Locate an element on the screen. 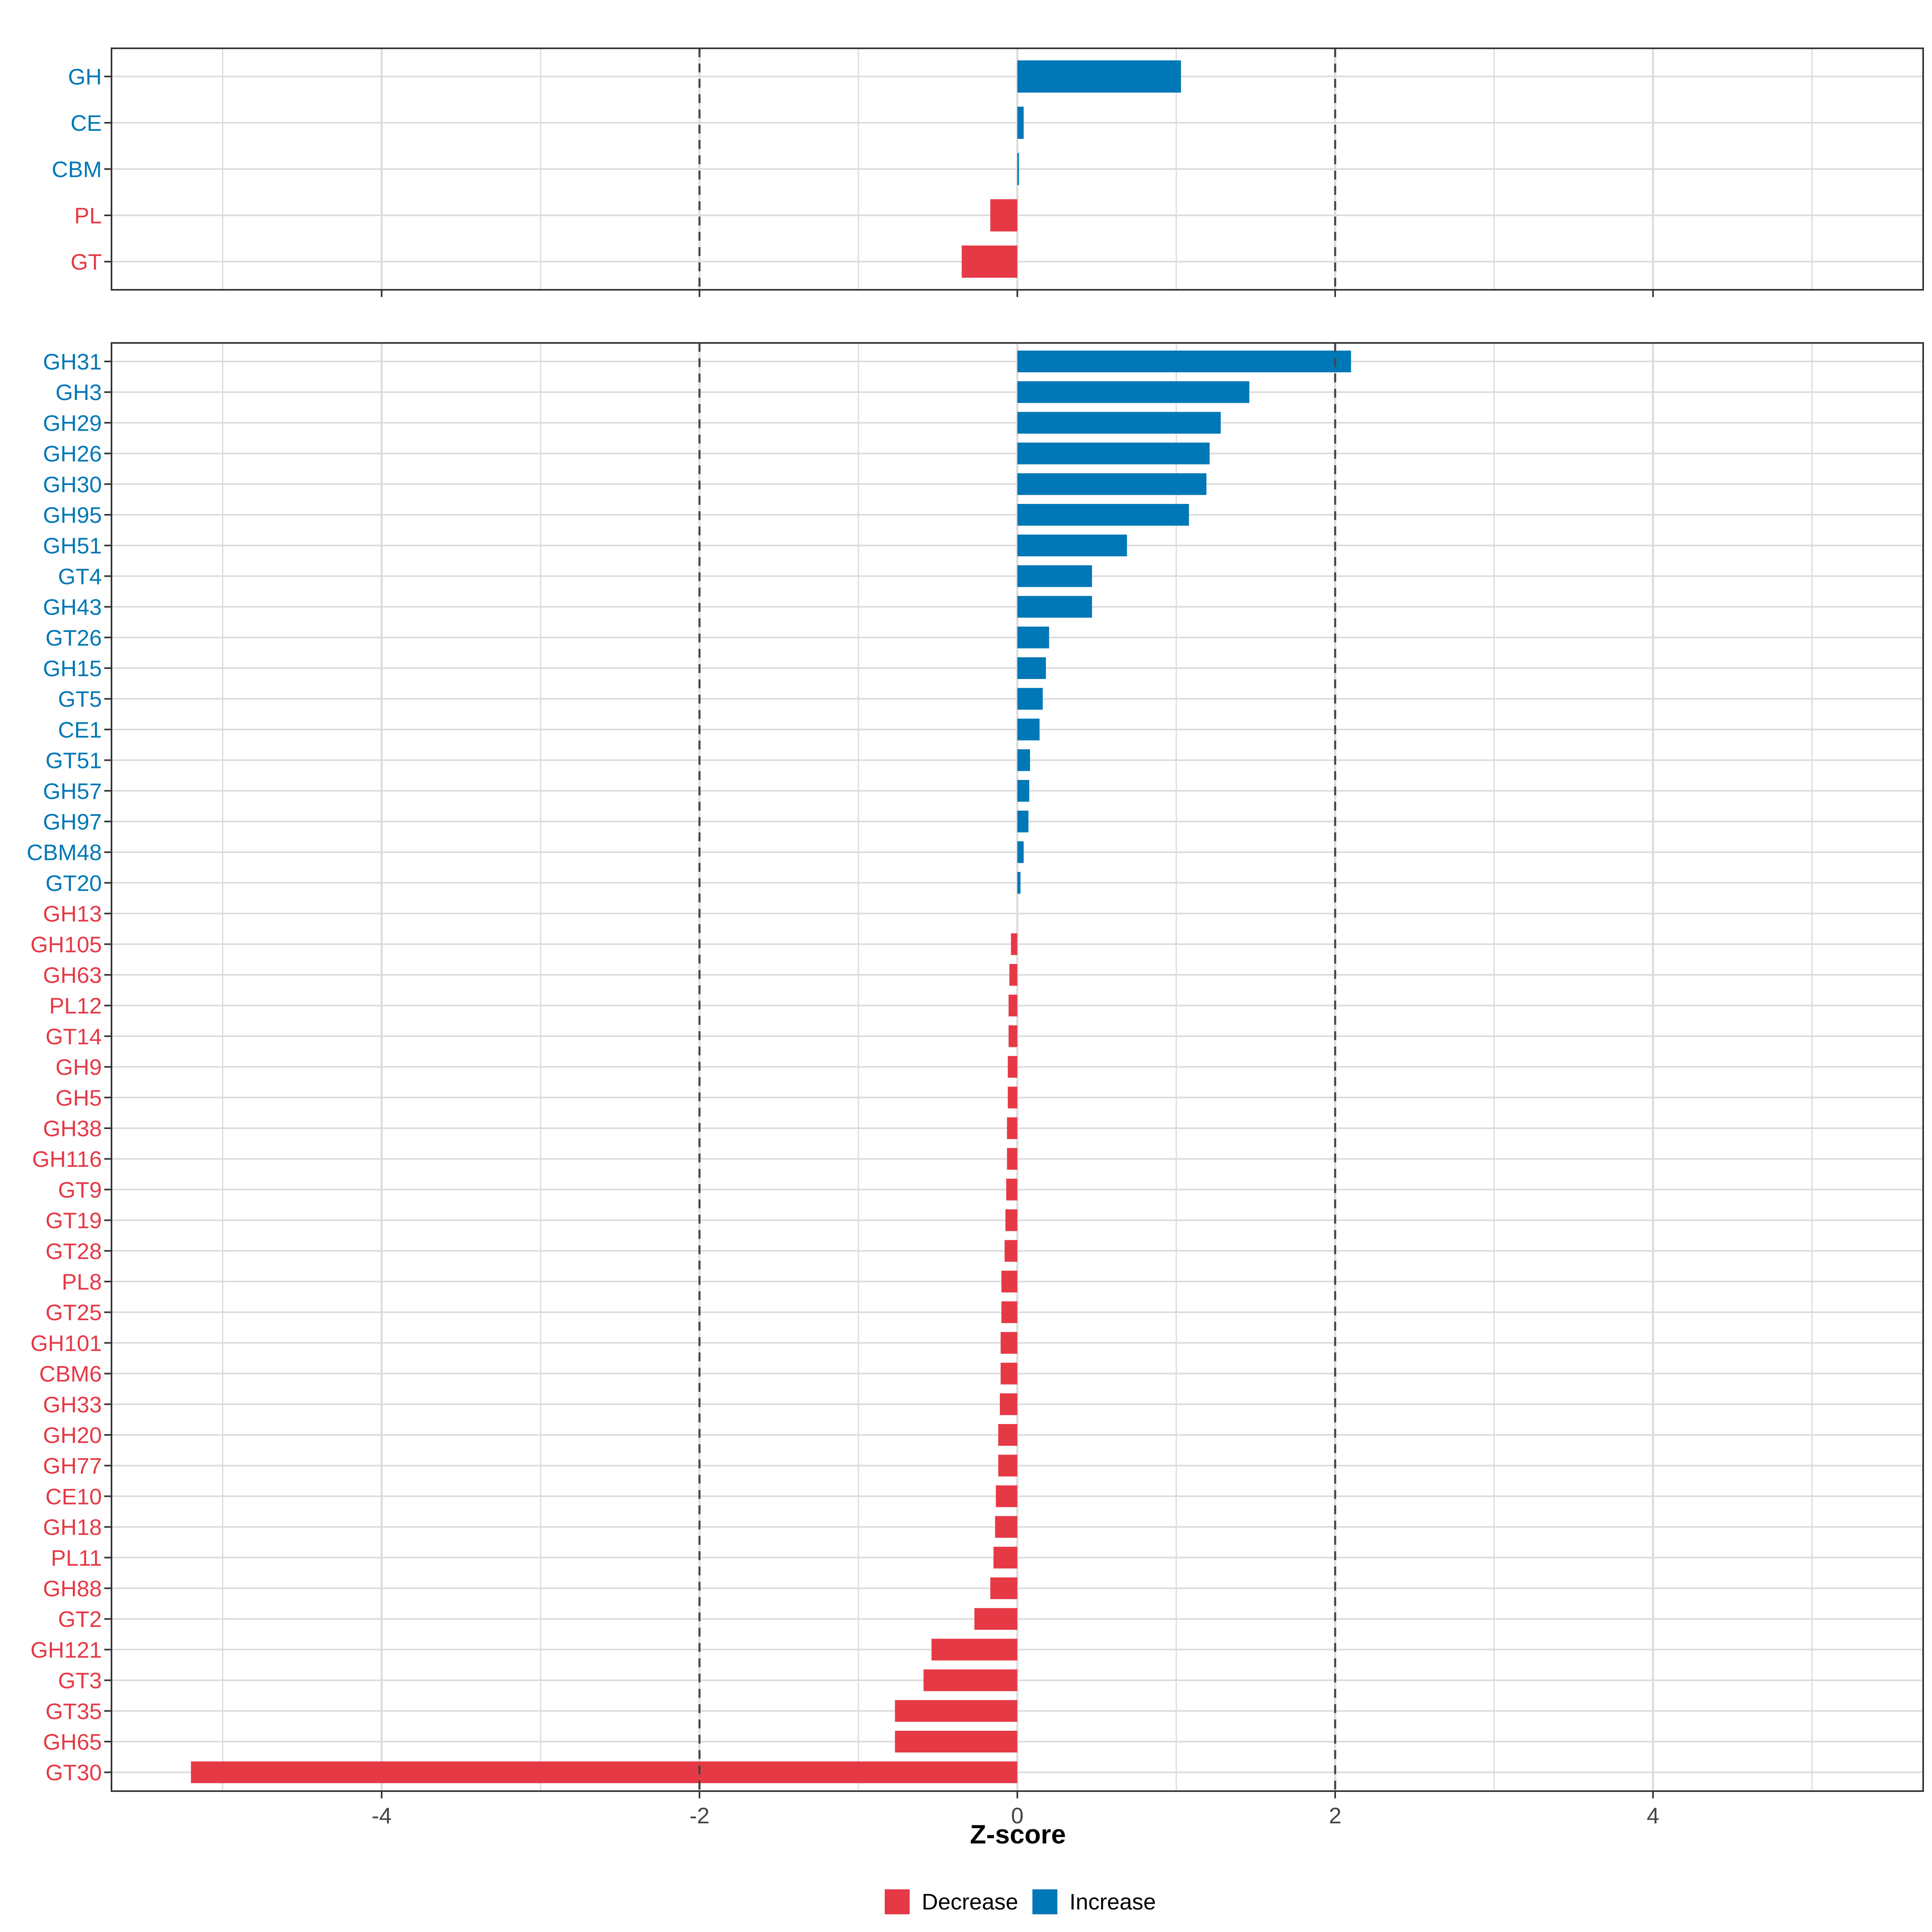 This screenshot has width=1932, height=1932. y-label-gh43: GH43 is located at coordinates (72, 607).